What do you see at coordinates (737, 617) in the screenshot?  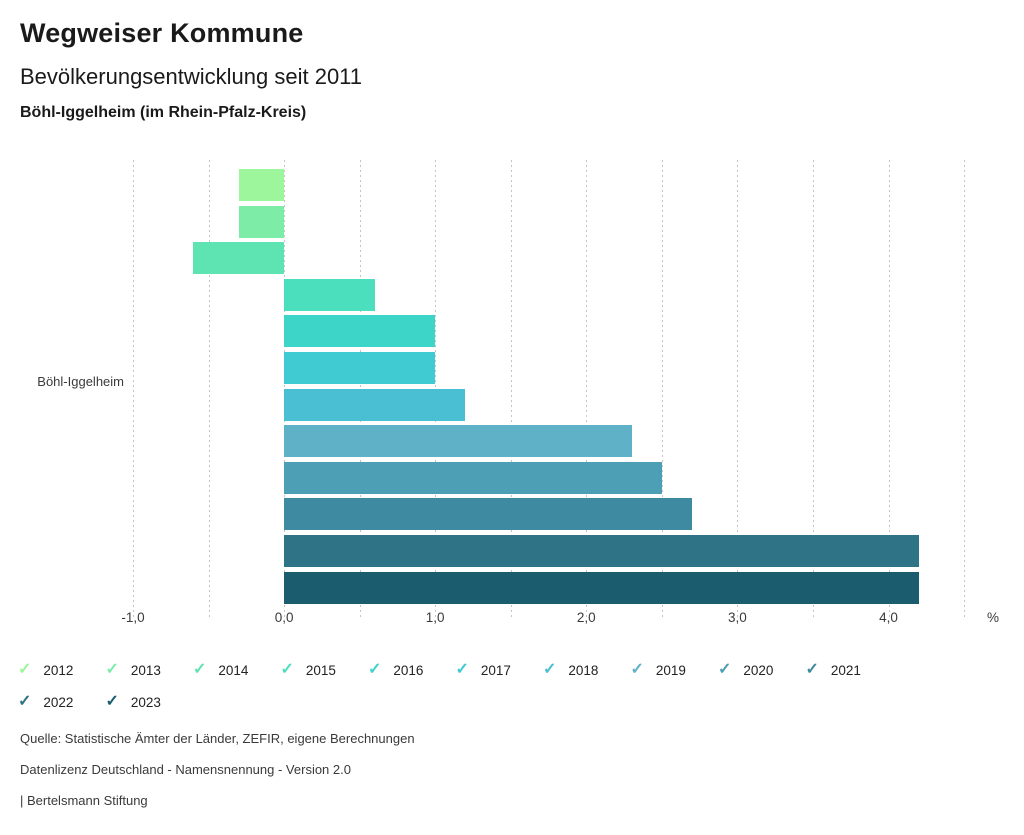 I see `x-tick-label-3,0: 3,0` at bounding box center [737, 617].